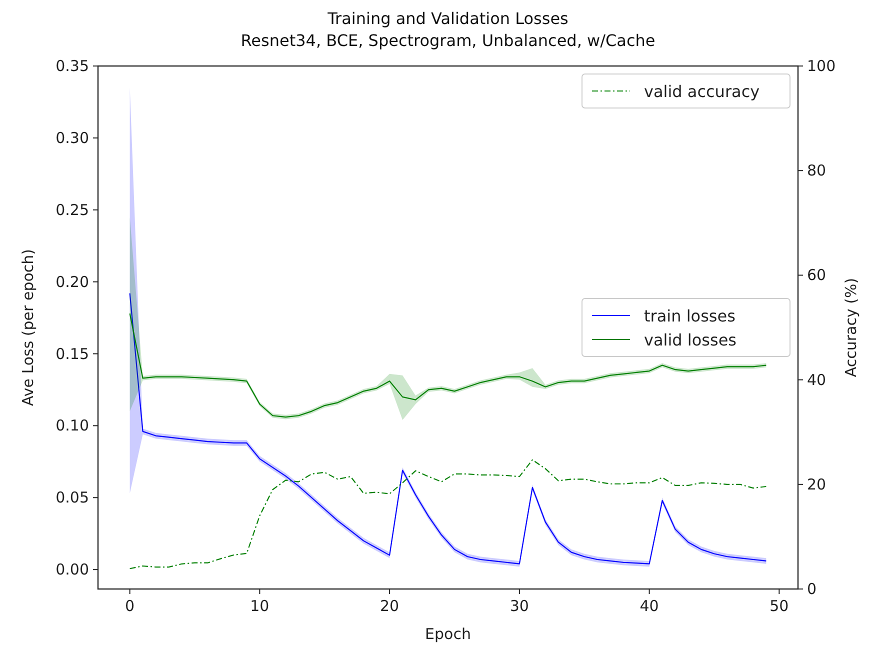 The width and height of the screenshot is (878, 651). I want to click on y2-tick-label: 20, so click(816, 484).